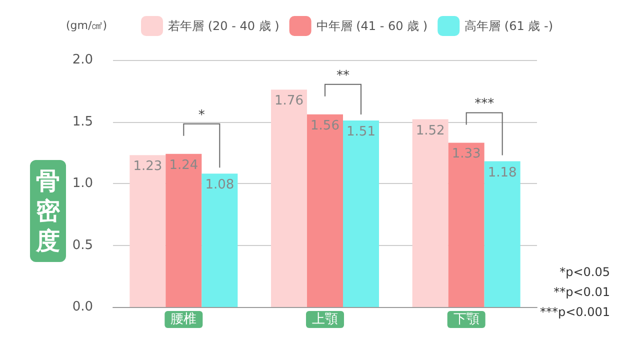  I want to click on text: **p<0.01, so click(582, 292).